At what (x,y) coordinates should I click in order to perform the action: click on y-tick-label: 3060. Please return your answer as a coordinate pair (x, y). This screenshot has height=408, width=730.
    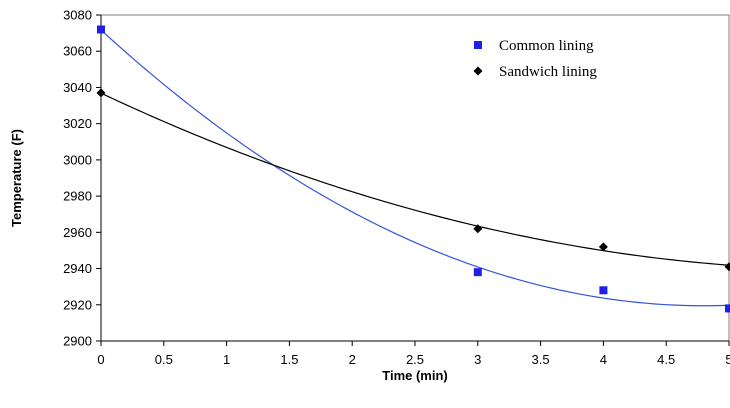
    Looking at the image, I should click on (77, 51).